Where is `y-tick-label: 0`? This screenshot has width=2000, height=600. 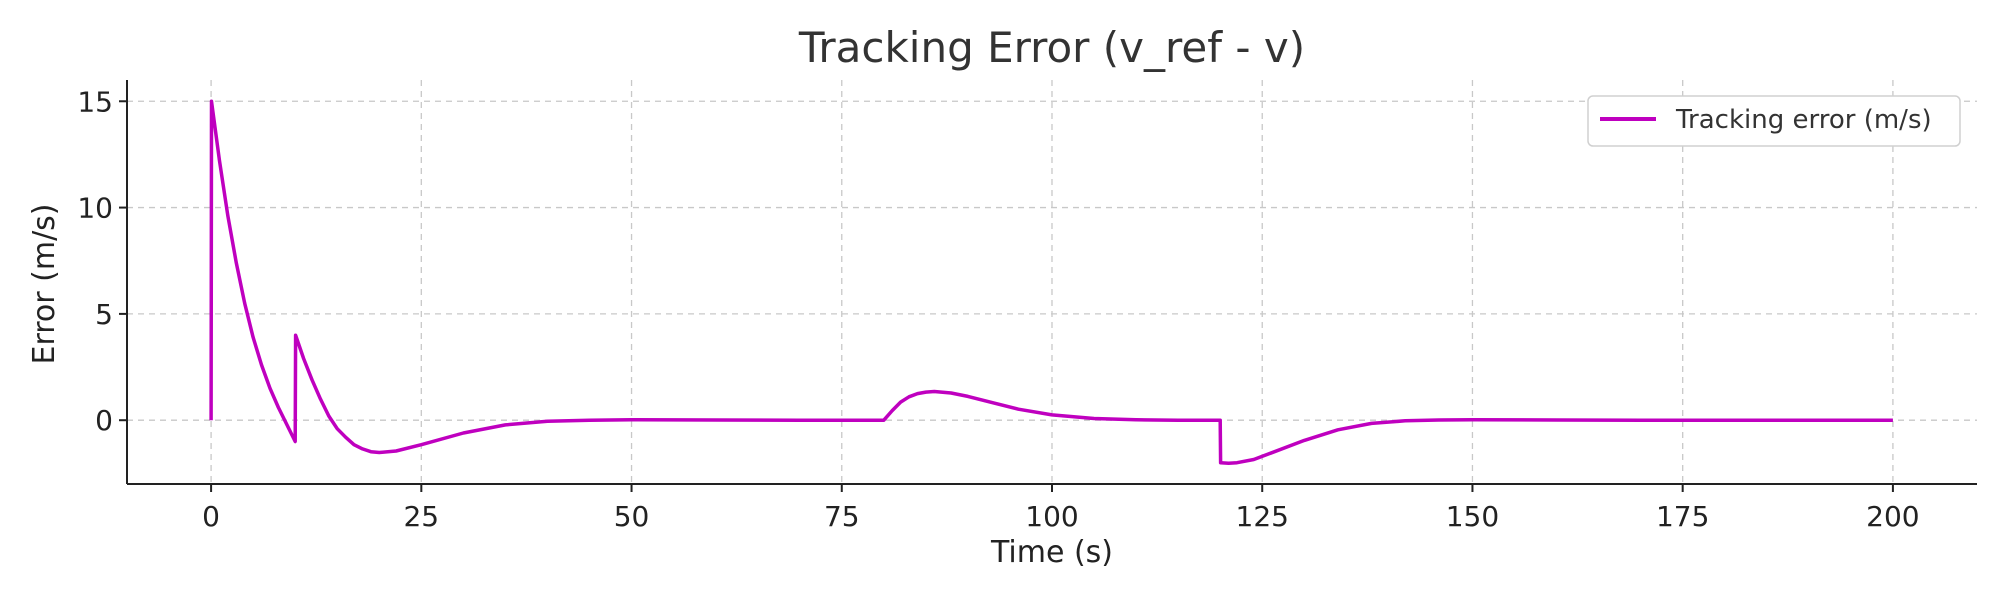 y-tick-label: 0 is located at coordinates (104, 420).